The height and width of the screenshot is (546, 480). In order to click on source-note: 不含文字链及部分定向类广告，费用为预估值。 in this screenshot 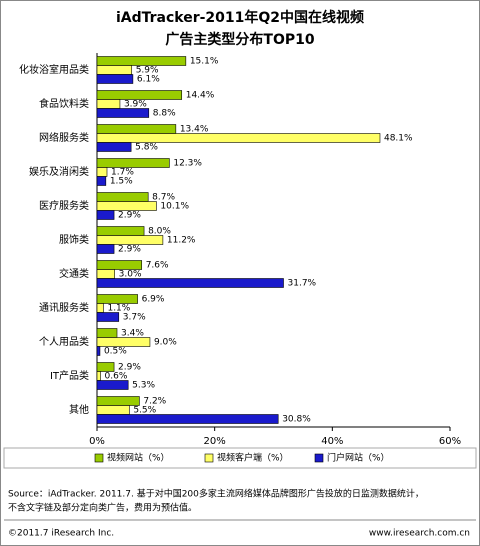, I will do `click(102, 508)`.